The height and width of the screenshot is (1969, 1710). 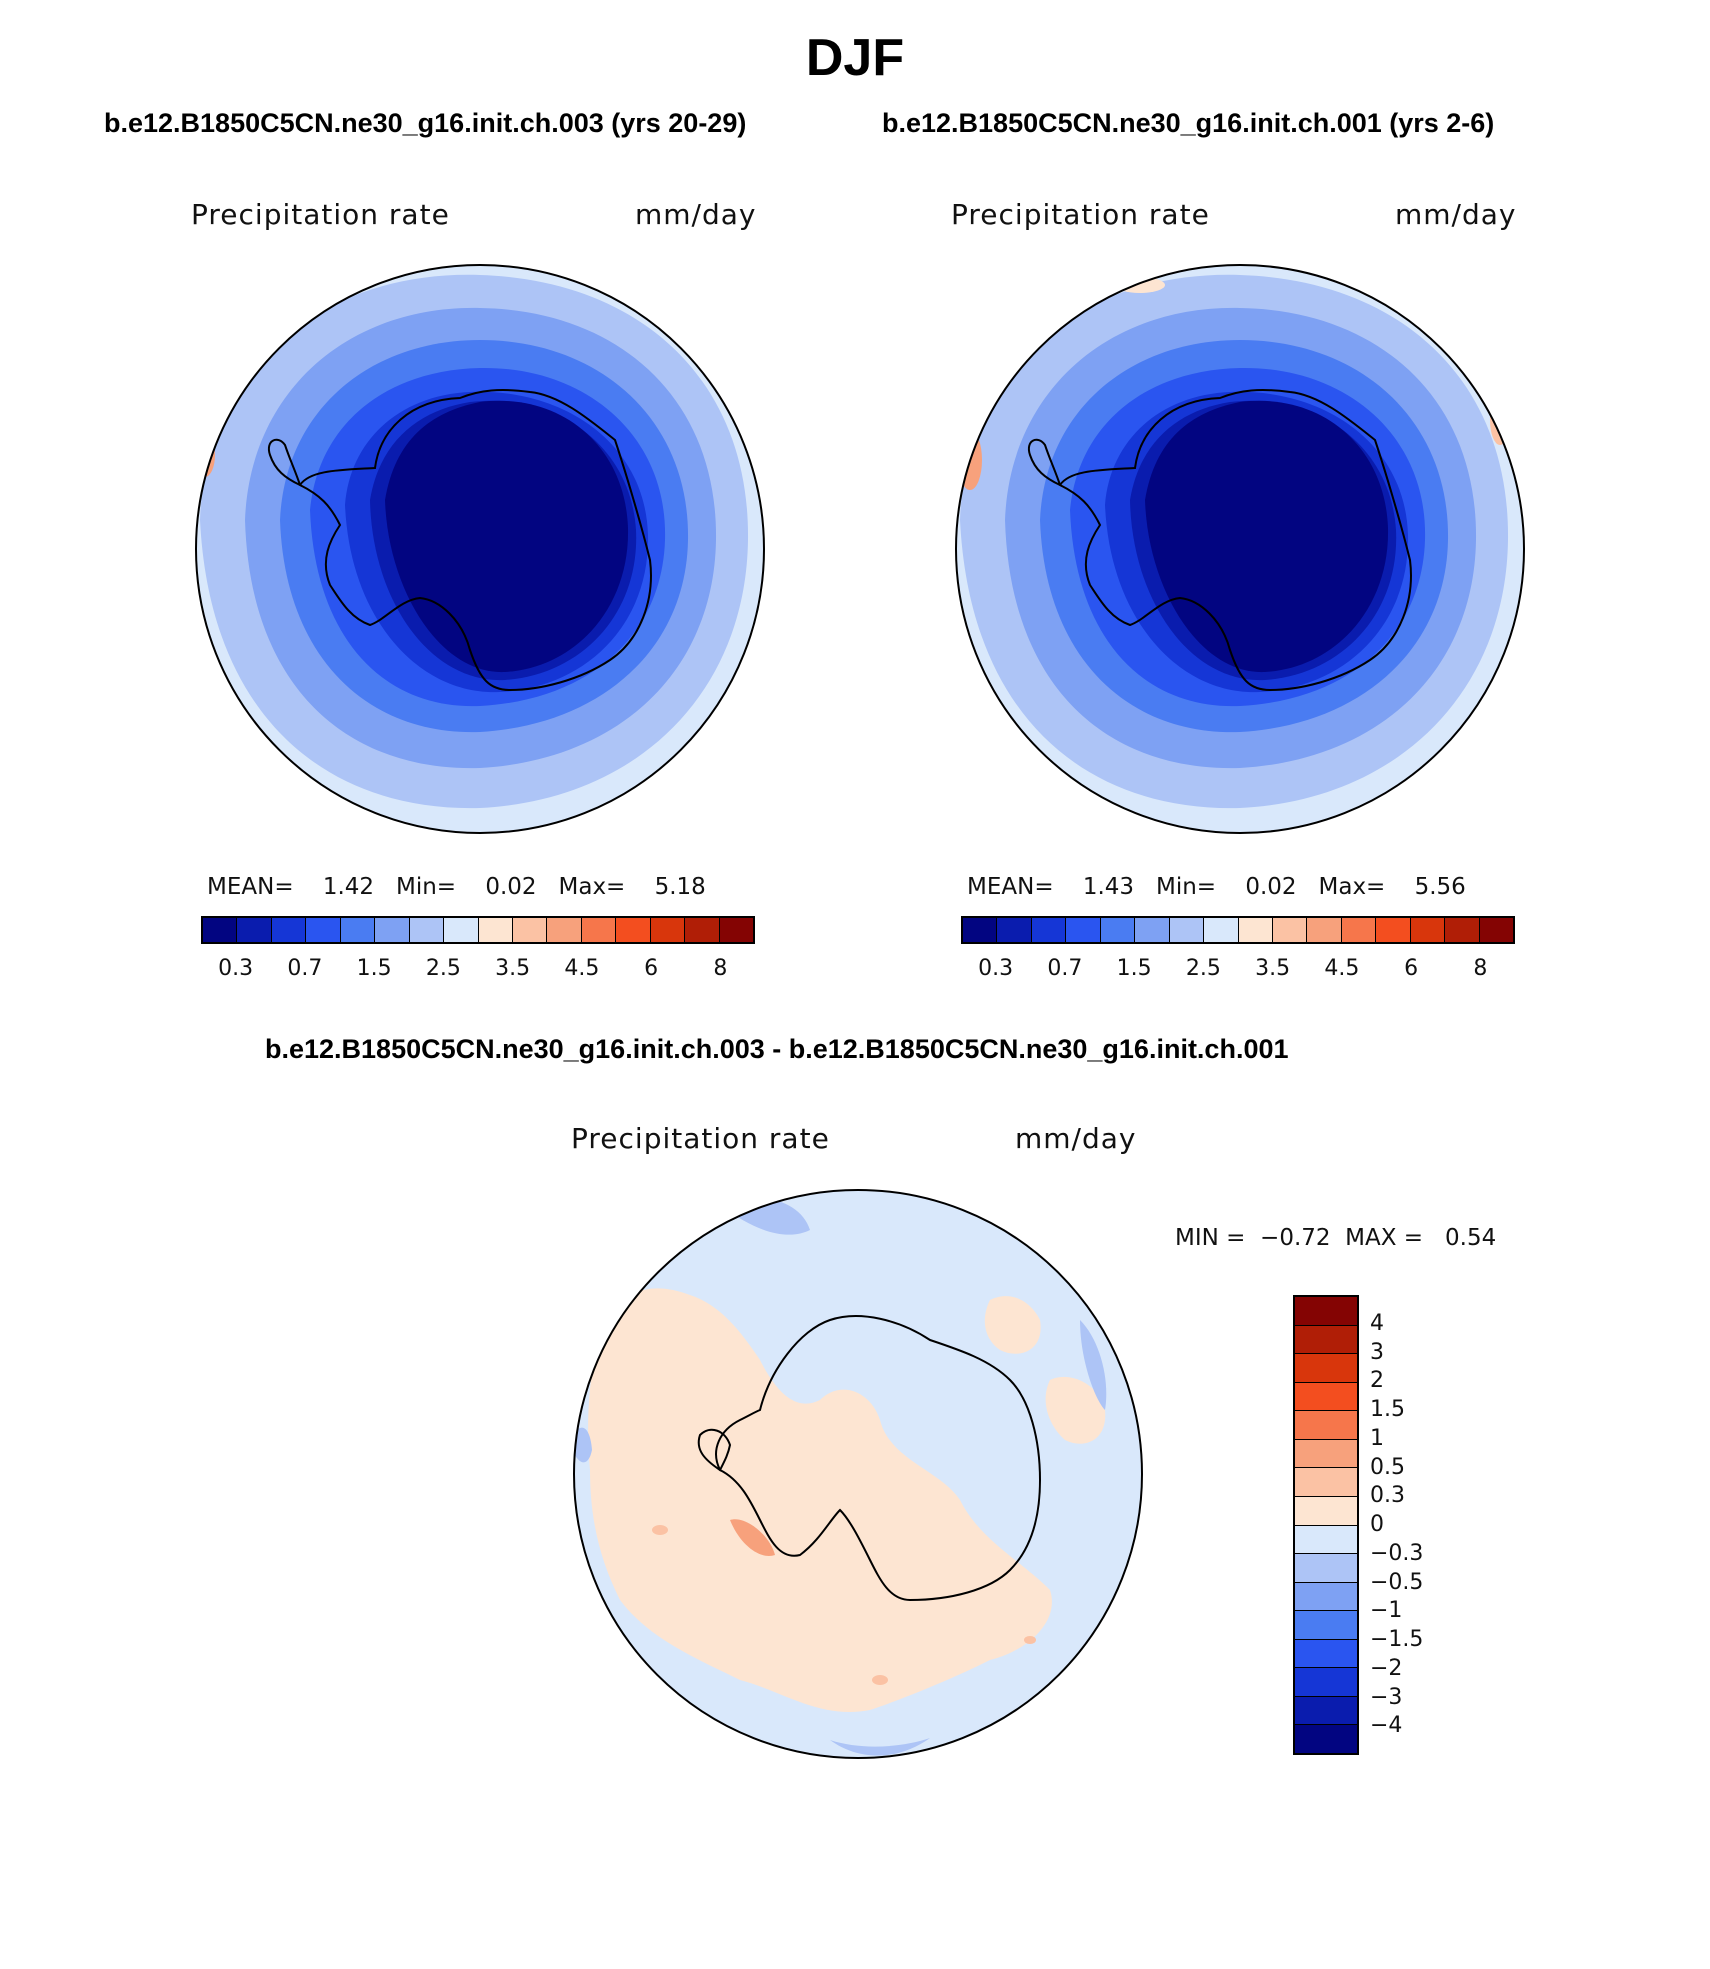 I want to click on diff-stats: MIN = −0.72 MAX = 0.54, so click(x=1335, y=1238).